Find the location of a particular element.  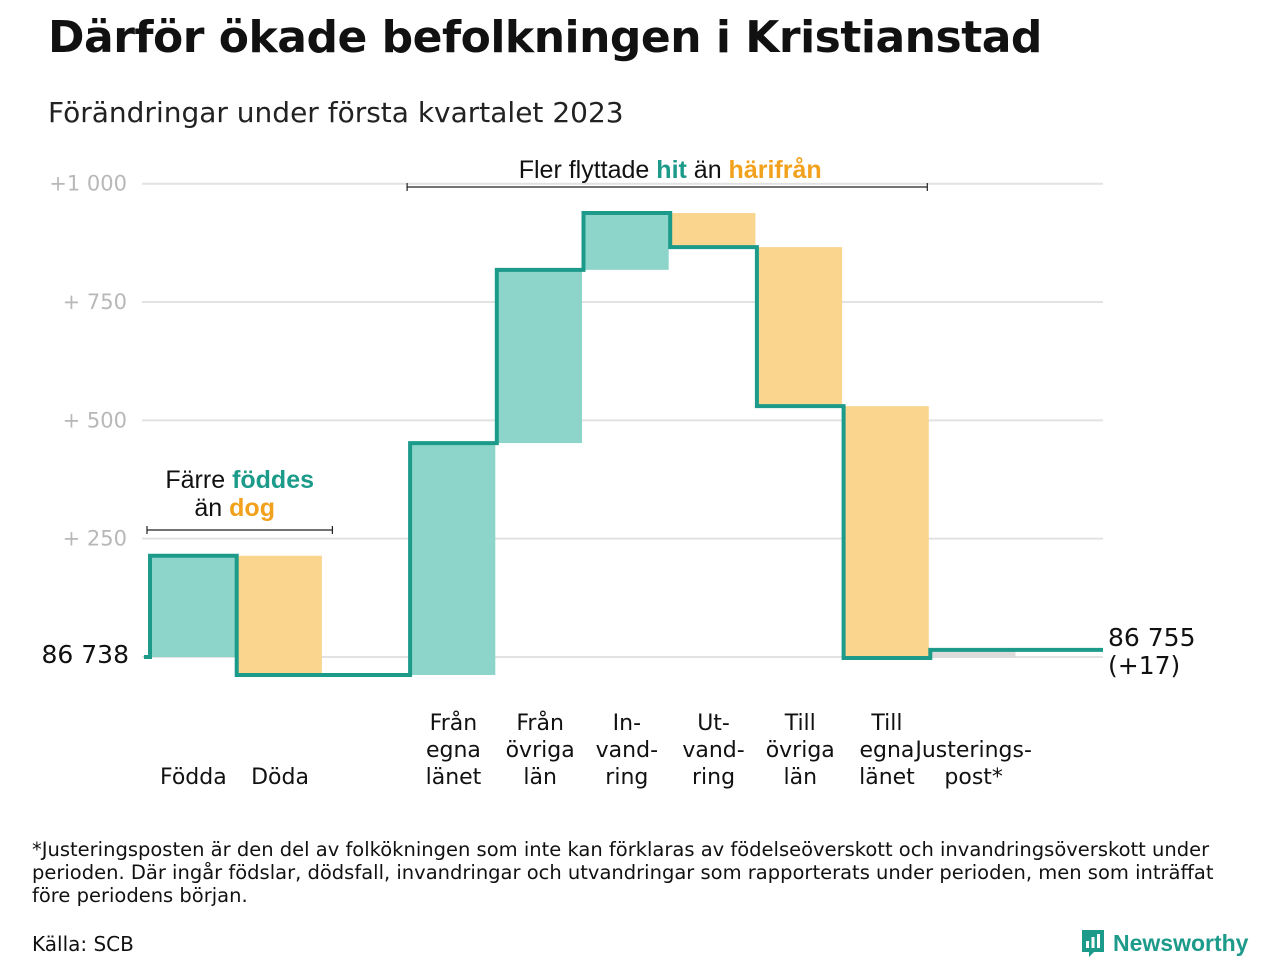

brand-logo: Newsworthy is located at coordinates (1164, 943).